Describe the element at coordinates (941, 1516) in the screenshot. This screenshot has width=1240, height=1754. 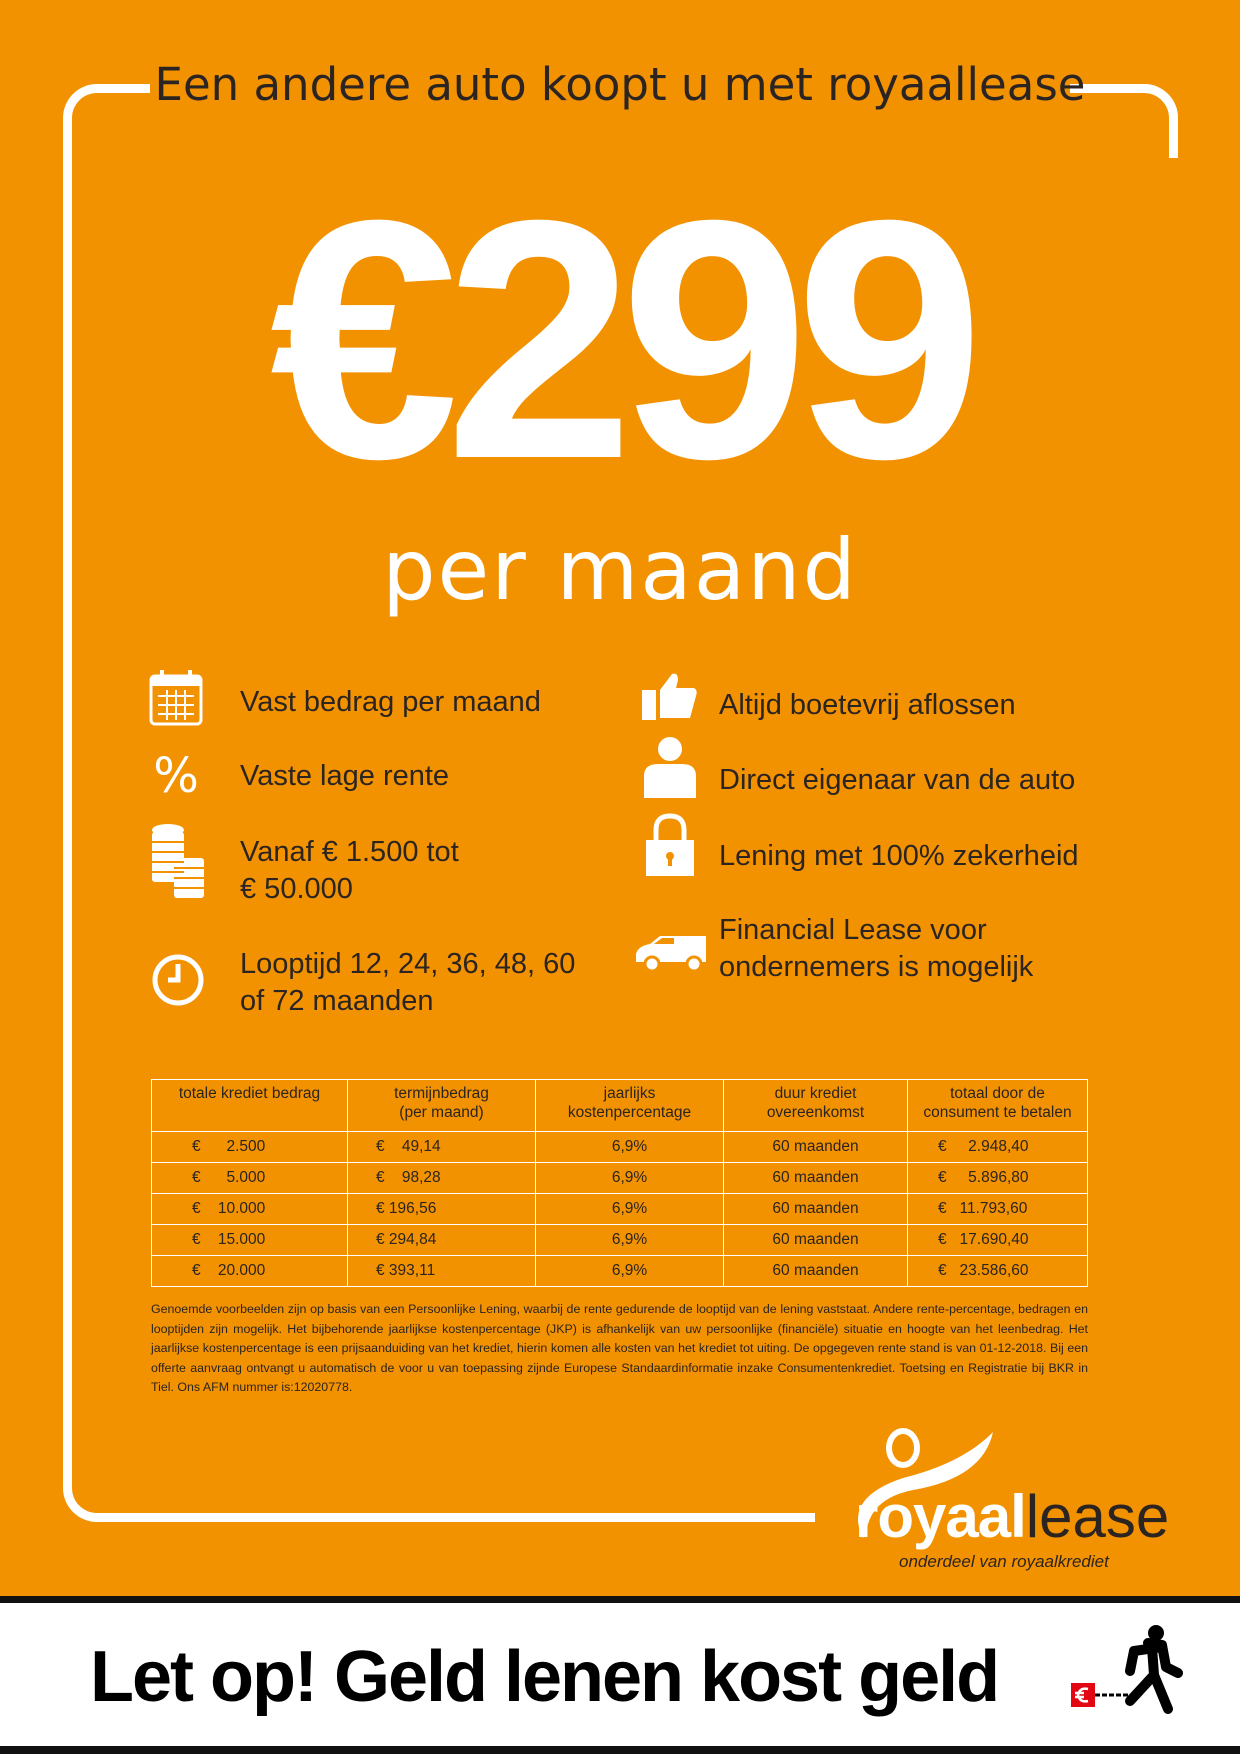
I see `logo-wordmark-bold: royaal` at that location.